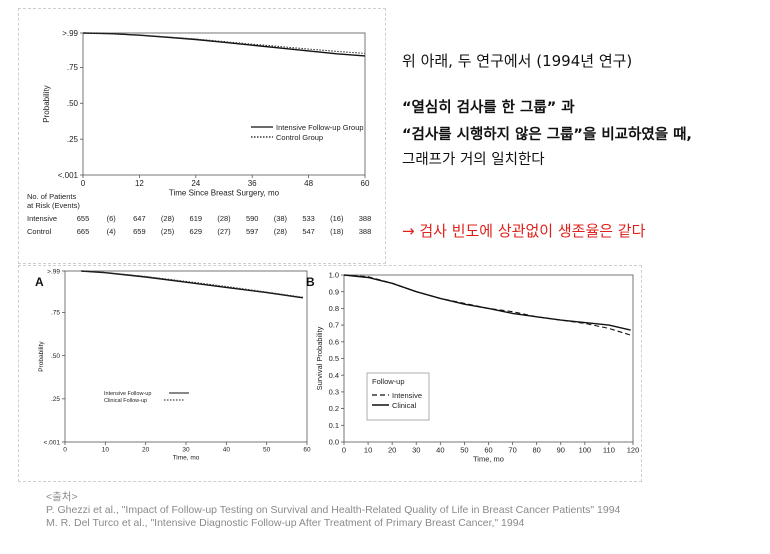 Image resolution: width=770 pixels, height=554 pixels. Describe the element at coordinates (488, 108) in the screenshot. I see `note-group-intensive: “열심히 검사를 한 그룹” 과` at that location.